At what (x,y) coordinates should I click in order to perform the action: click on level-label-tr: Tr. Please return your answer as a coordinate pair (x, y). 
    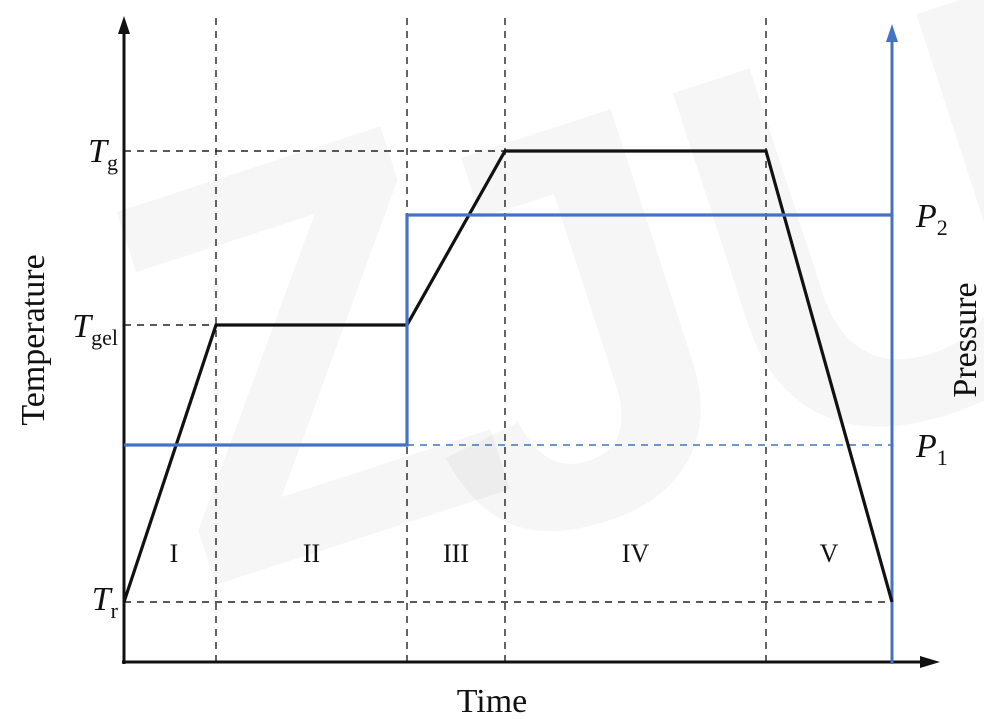
    Looking at the image, I should click on (105, 602).